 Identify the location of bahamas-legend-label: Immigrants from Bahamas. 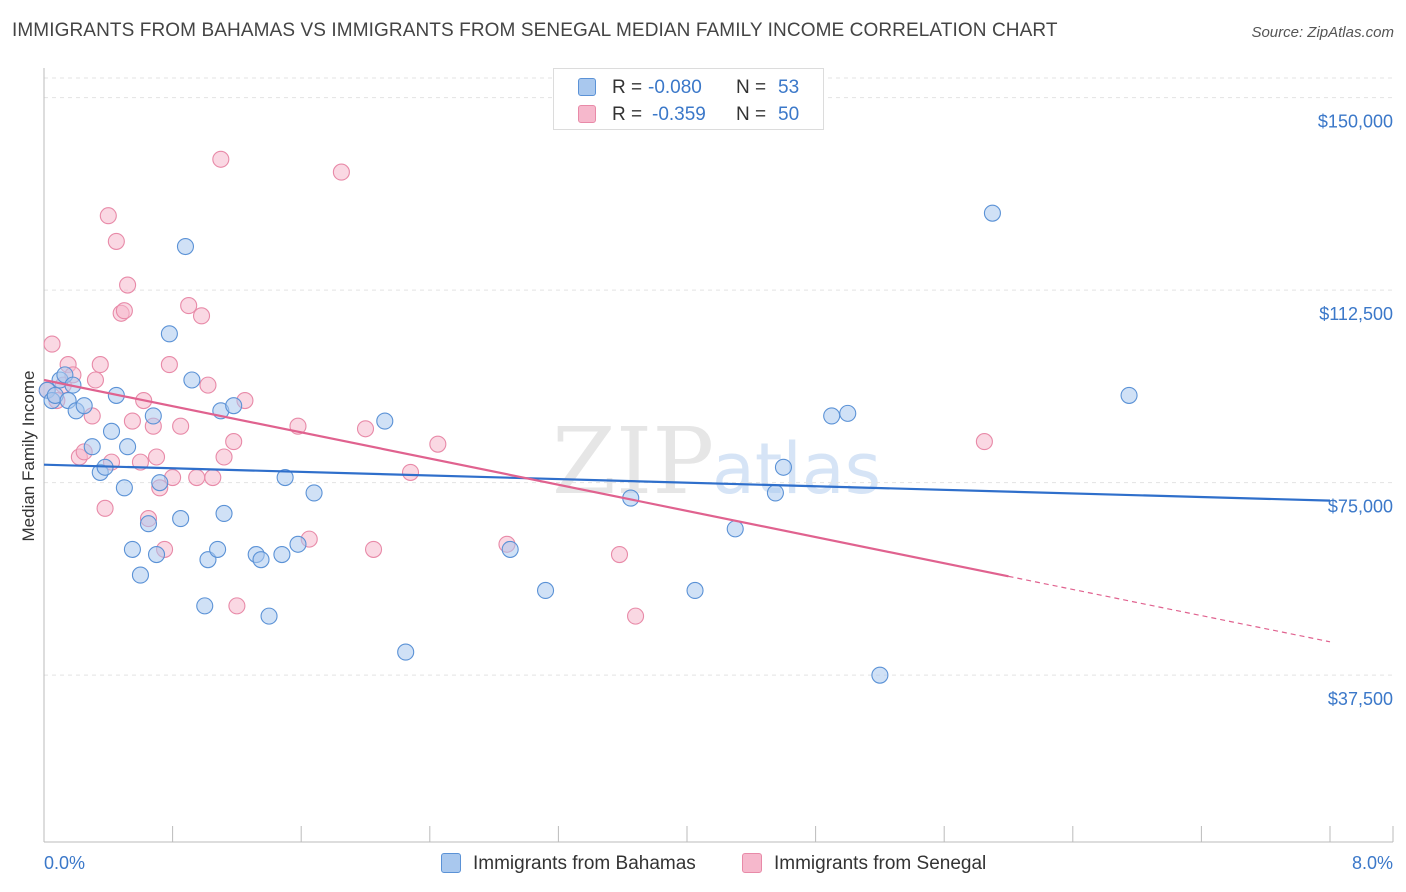
(584, 863).